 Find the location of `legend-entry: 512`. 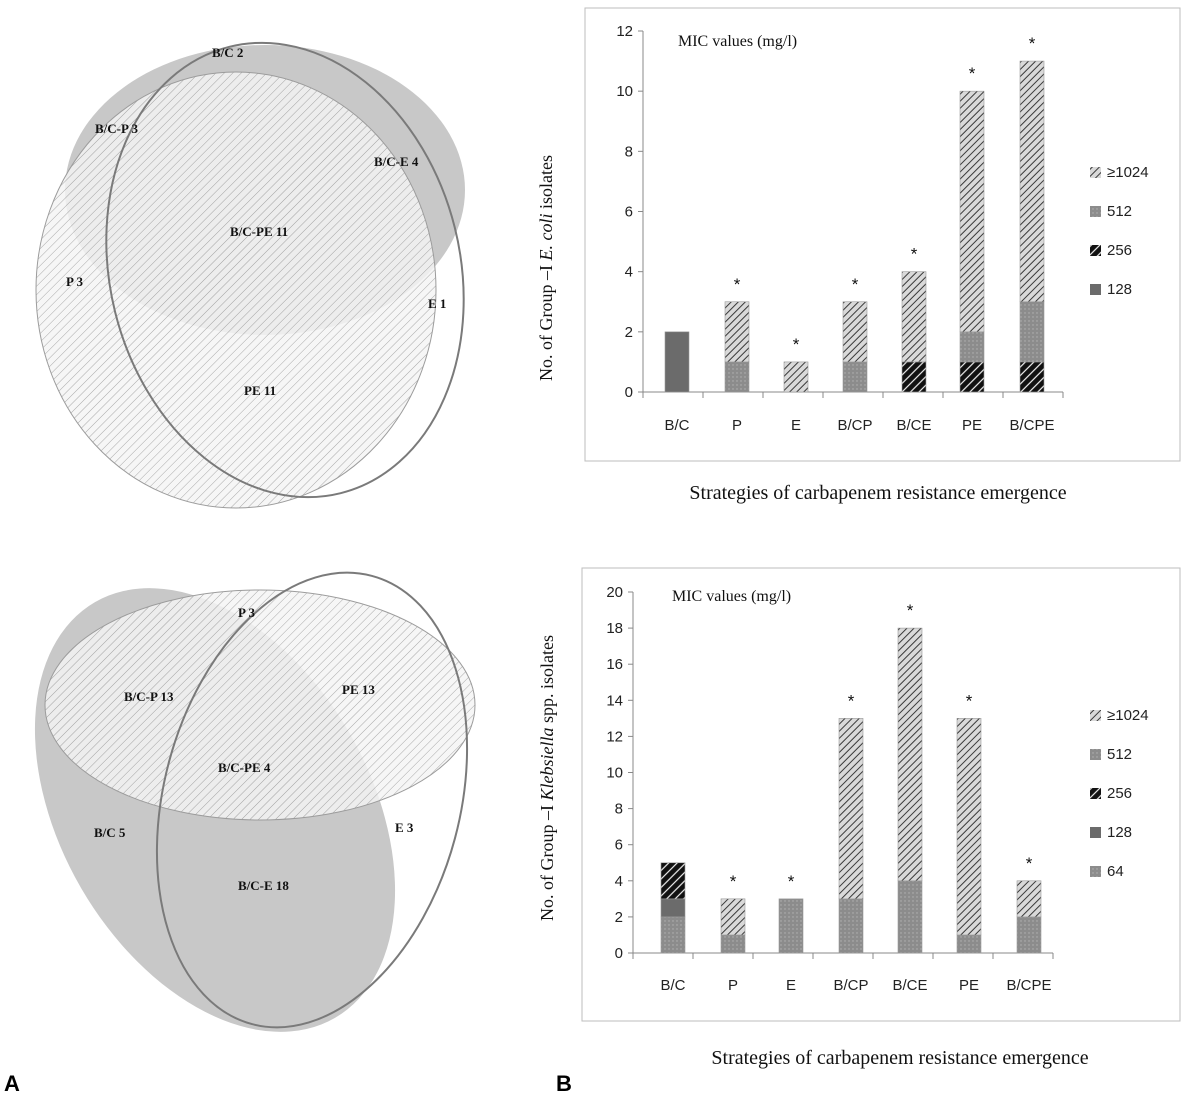

legend-entry: 512 is located at coordinates (1119, 754).